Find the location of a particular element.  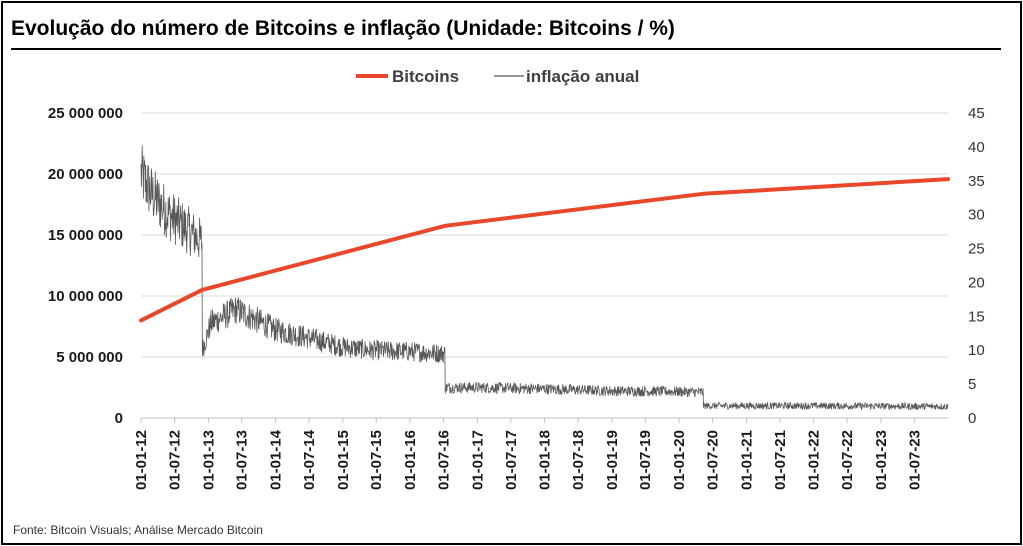

x-tick-label: 01-07-23 is located at coordinates (914, 460).